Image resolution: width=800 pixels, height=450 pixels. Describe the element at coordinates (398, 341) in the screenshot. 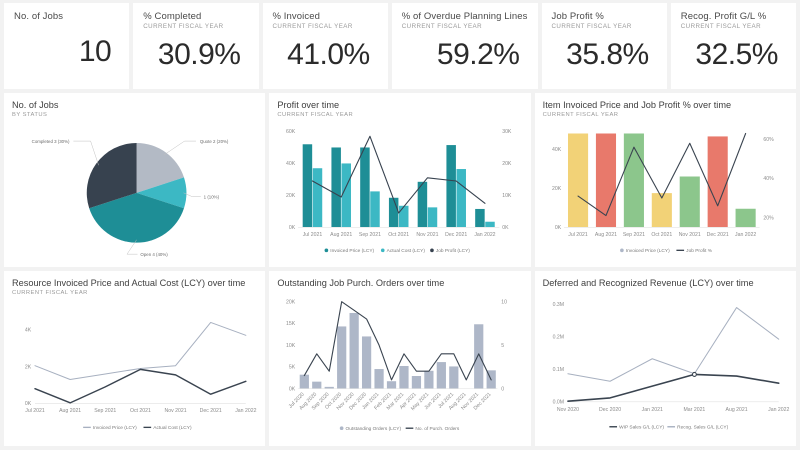

I see `series-line-purch-orders` at that location.